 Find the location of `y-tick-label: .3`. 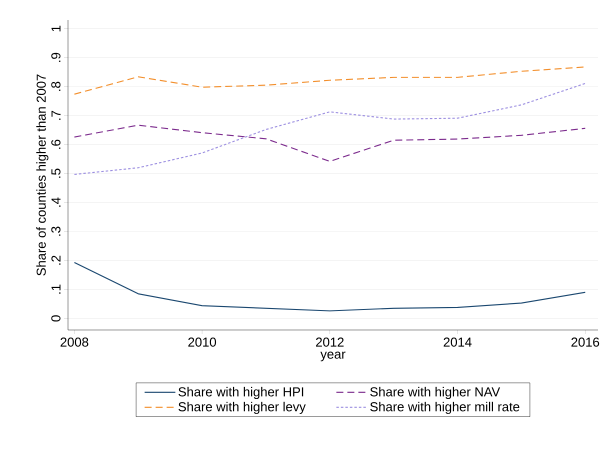

y-tick-label: .3 is located at coordinates (55, 231).